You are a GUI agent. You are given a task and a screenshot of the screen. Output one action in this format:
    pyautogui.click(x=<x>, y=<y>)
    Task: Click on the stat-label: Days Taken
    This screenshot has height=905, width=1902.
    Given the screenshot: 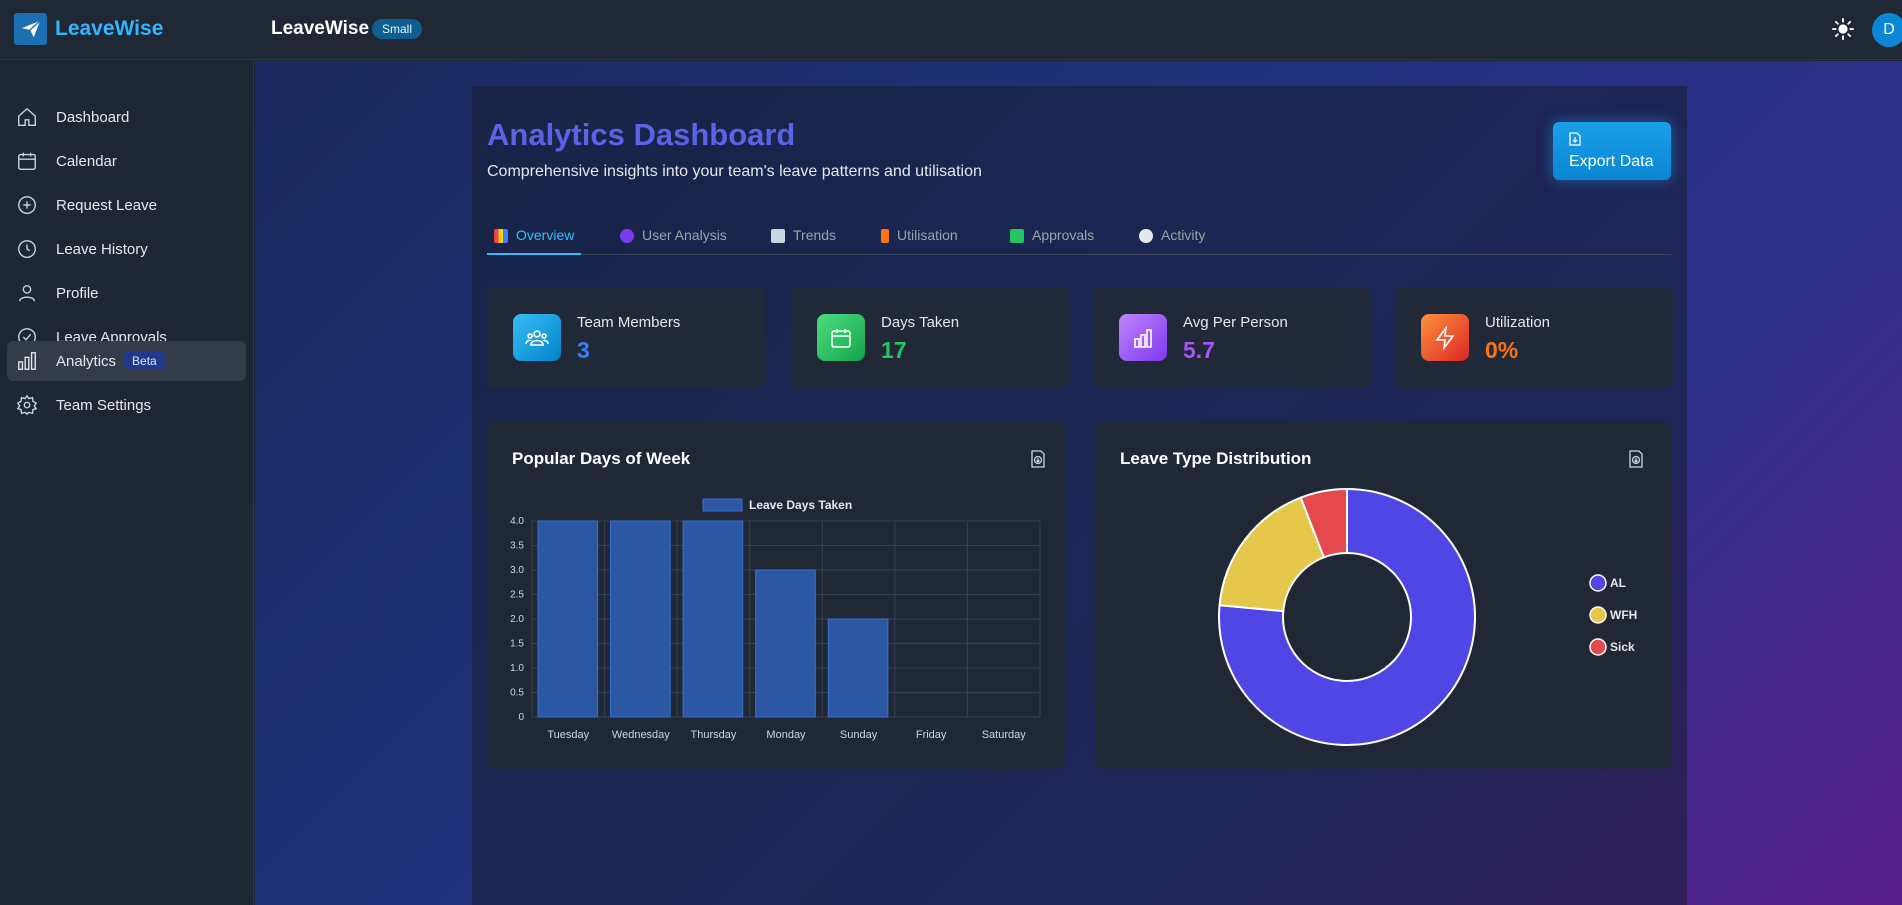 What is the action you would take?
    pyautogui.click(x=920, y=322)
    